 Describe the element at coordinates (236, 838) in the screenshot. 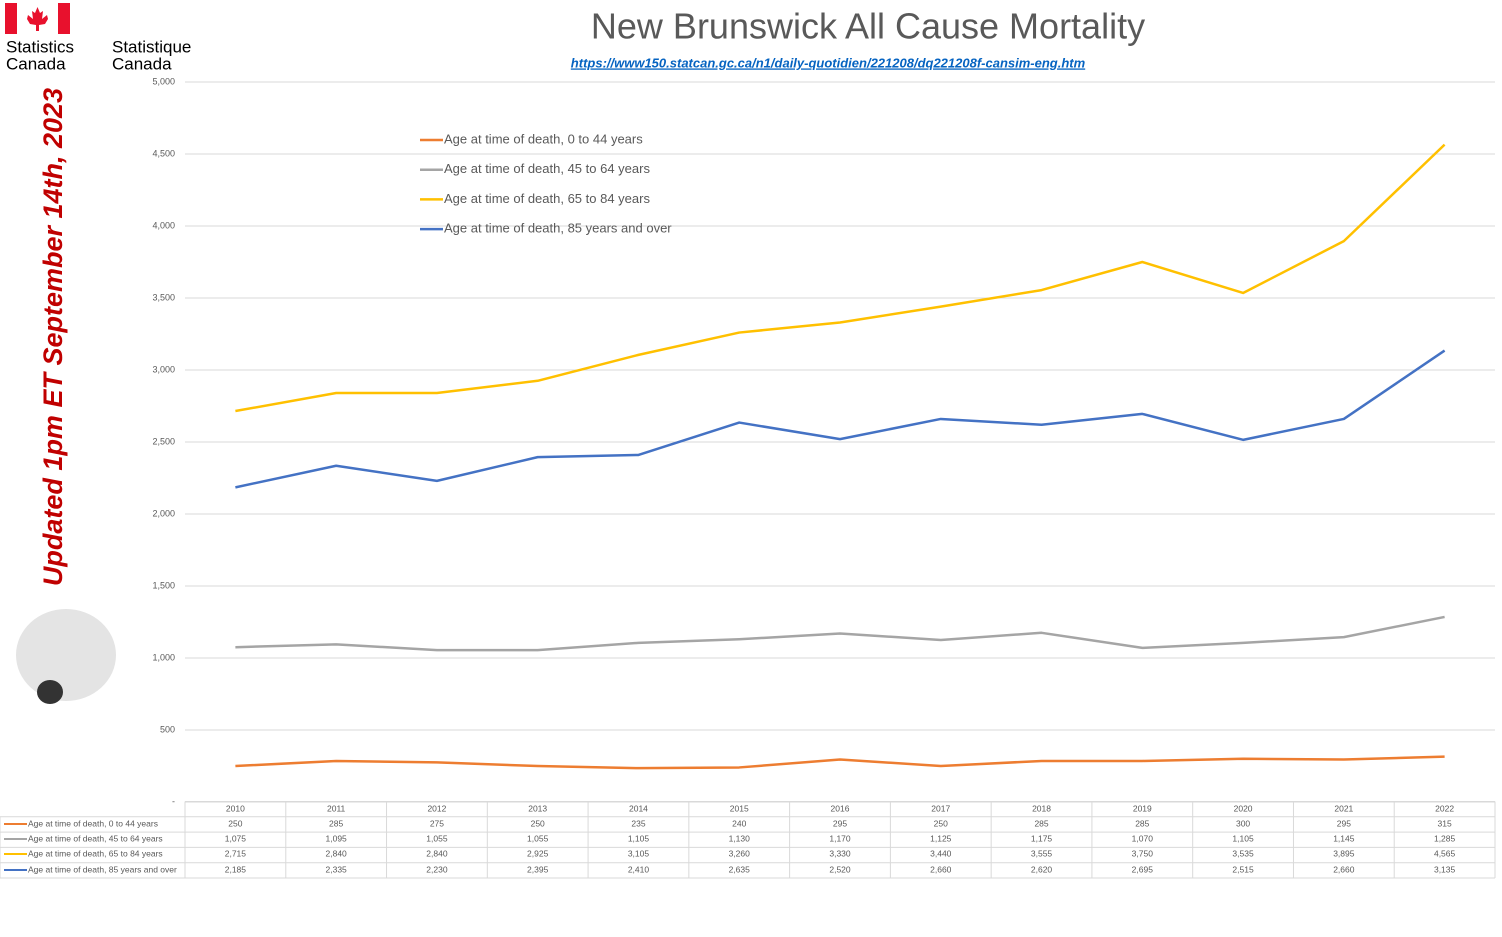

I see `table-cell: 1,075` at that location.